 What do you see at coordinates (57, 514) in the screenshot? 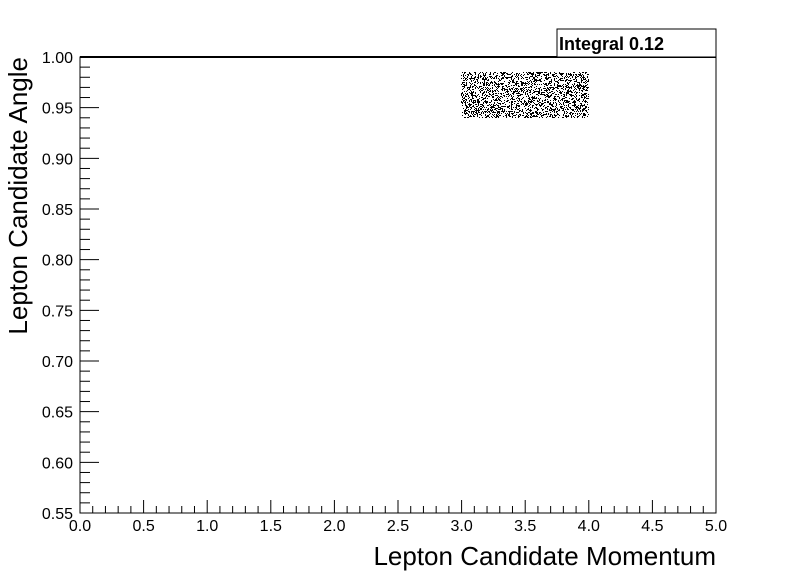
I see `y-tick-label: 0.55` at bounding box center [57, 514].